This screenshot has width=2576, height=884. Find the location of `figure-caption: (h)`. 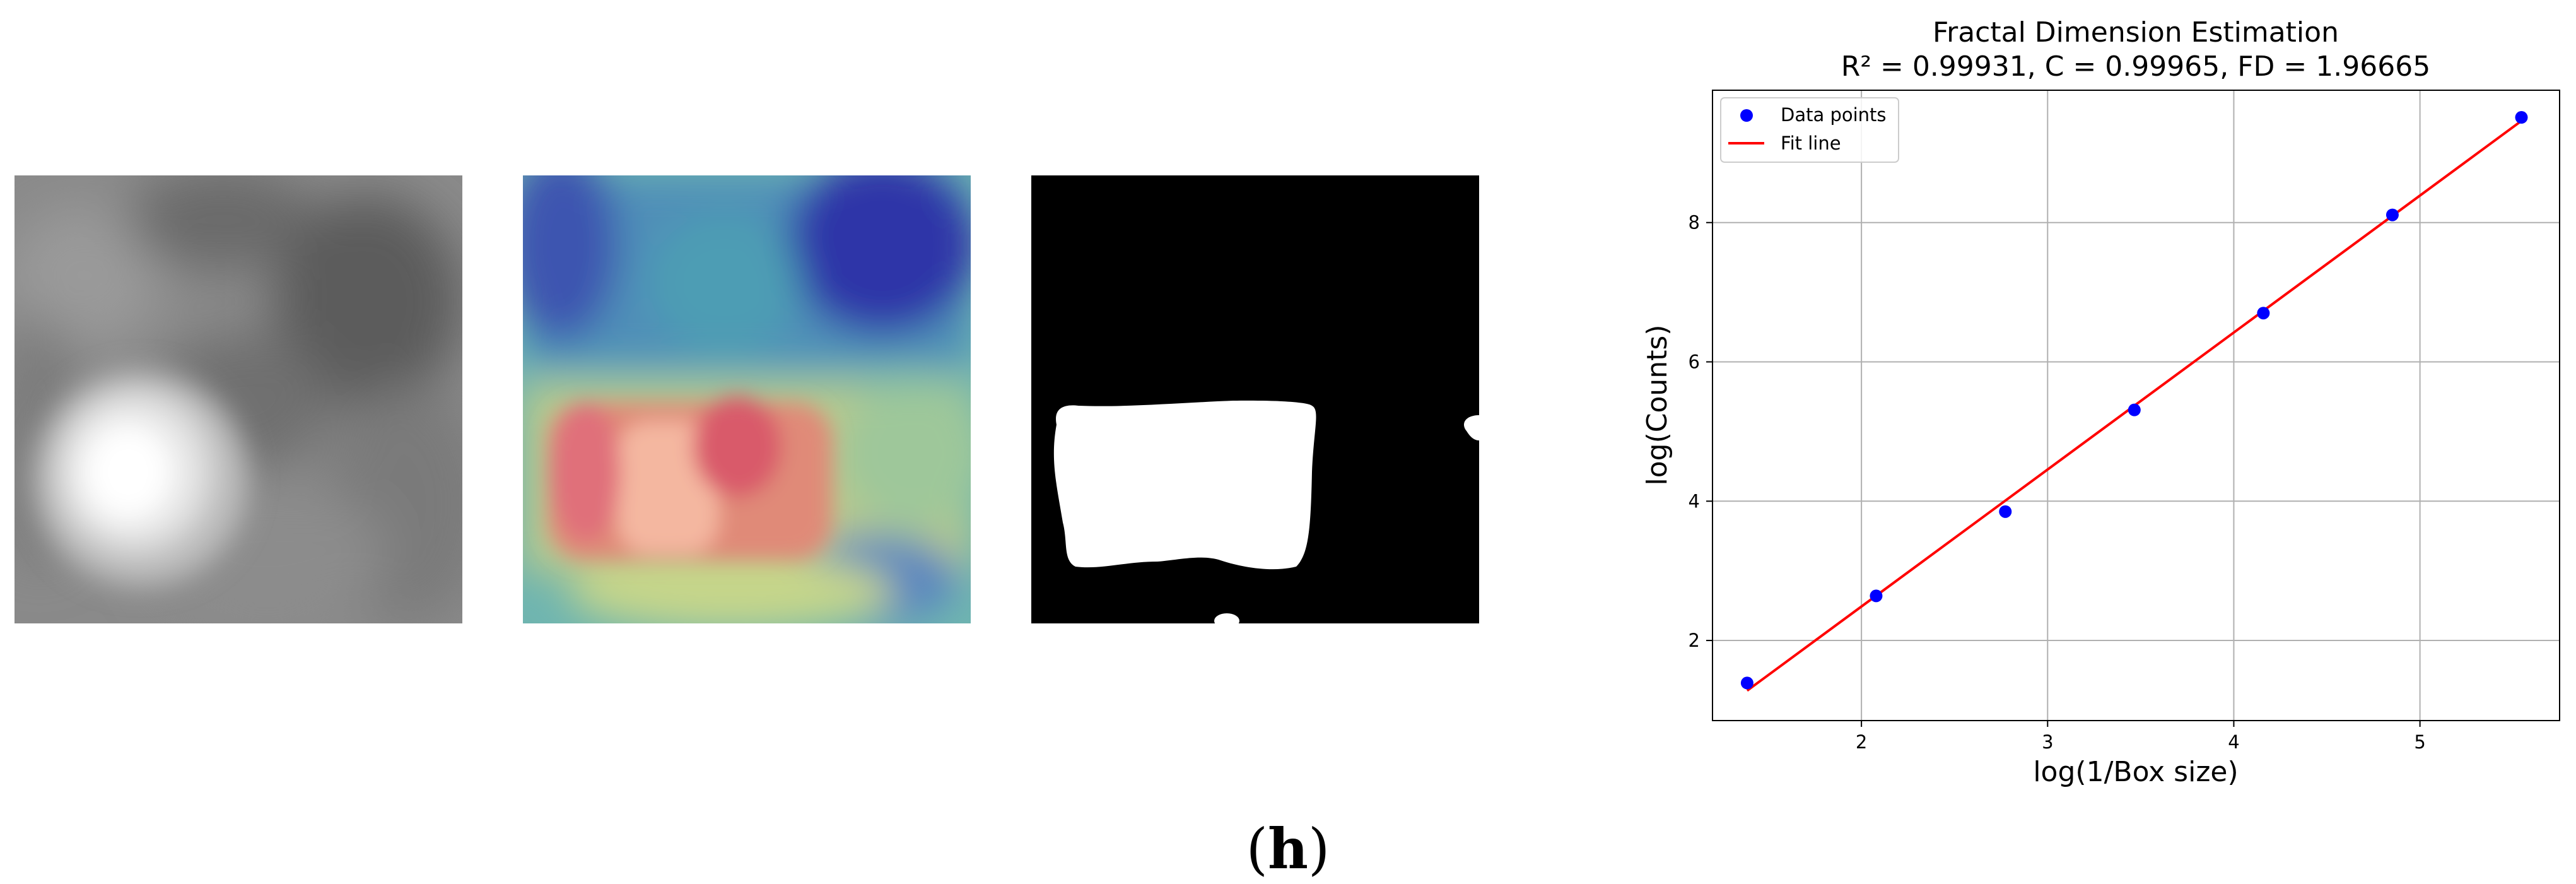

figure-caption: (h) is located at coordinates (1288, 848).